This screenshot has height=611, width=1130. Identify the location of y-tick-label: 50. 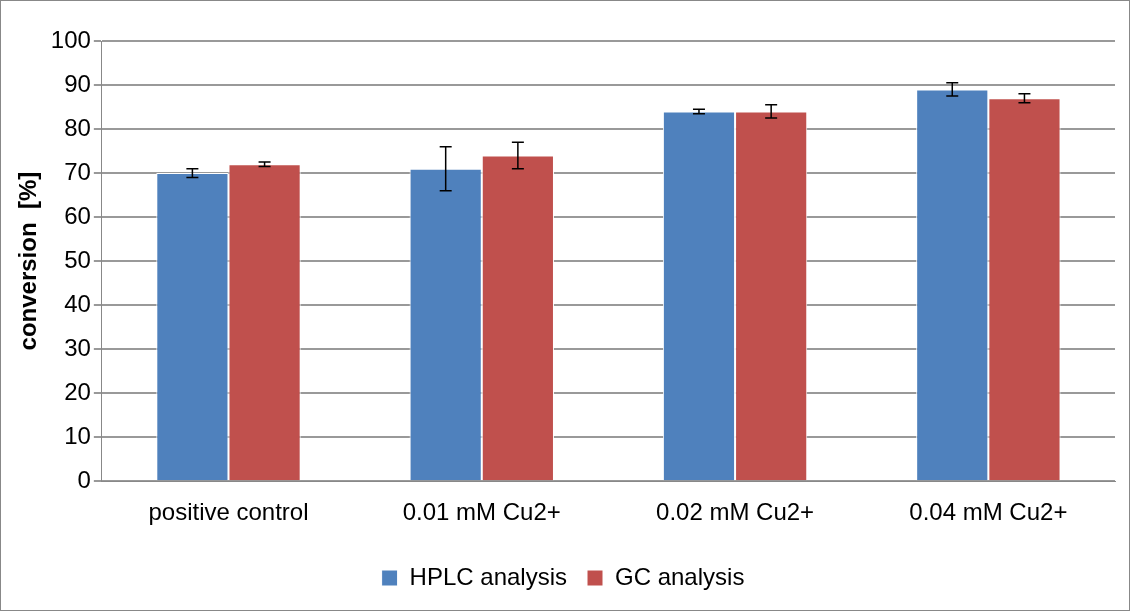
(77, 259).